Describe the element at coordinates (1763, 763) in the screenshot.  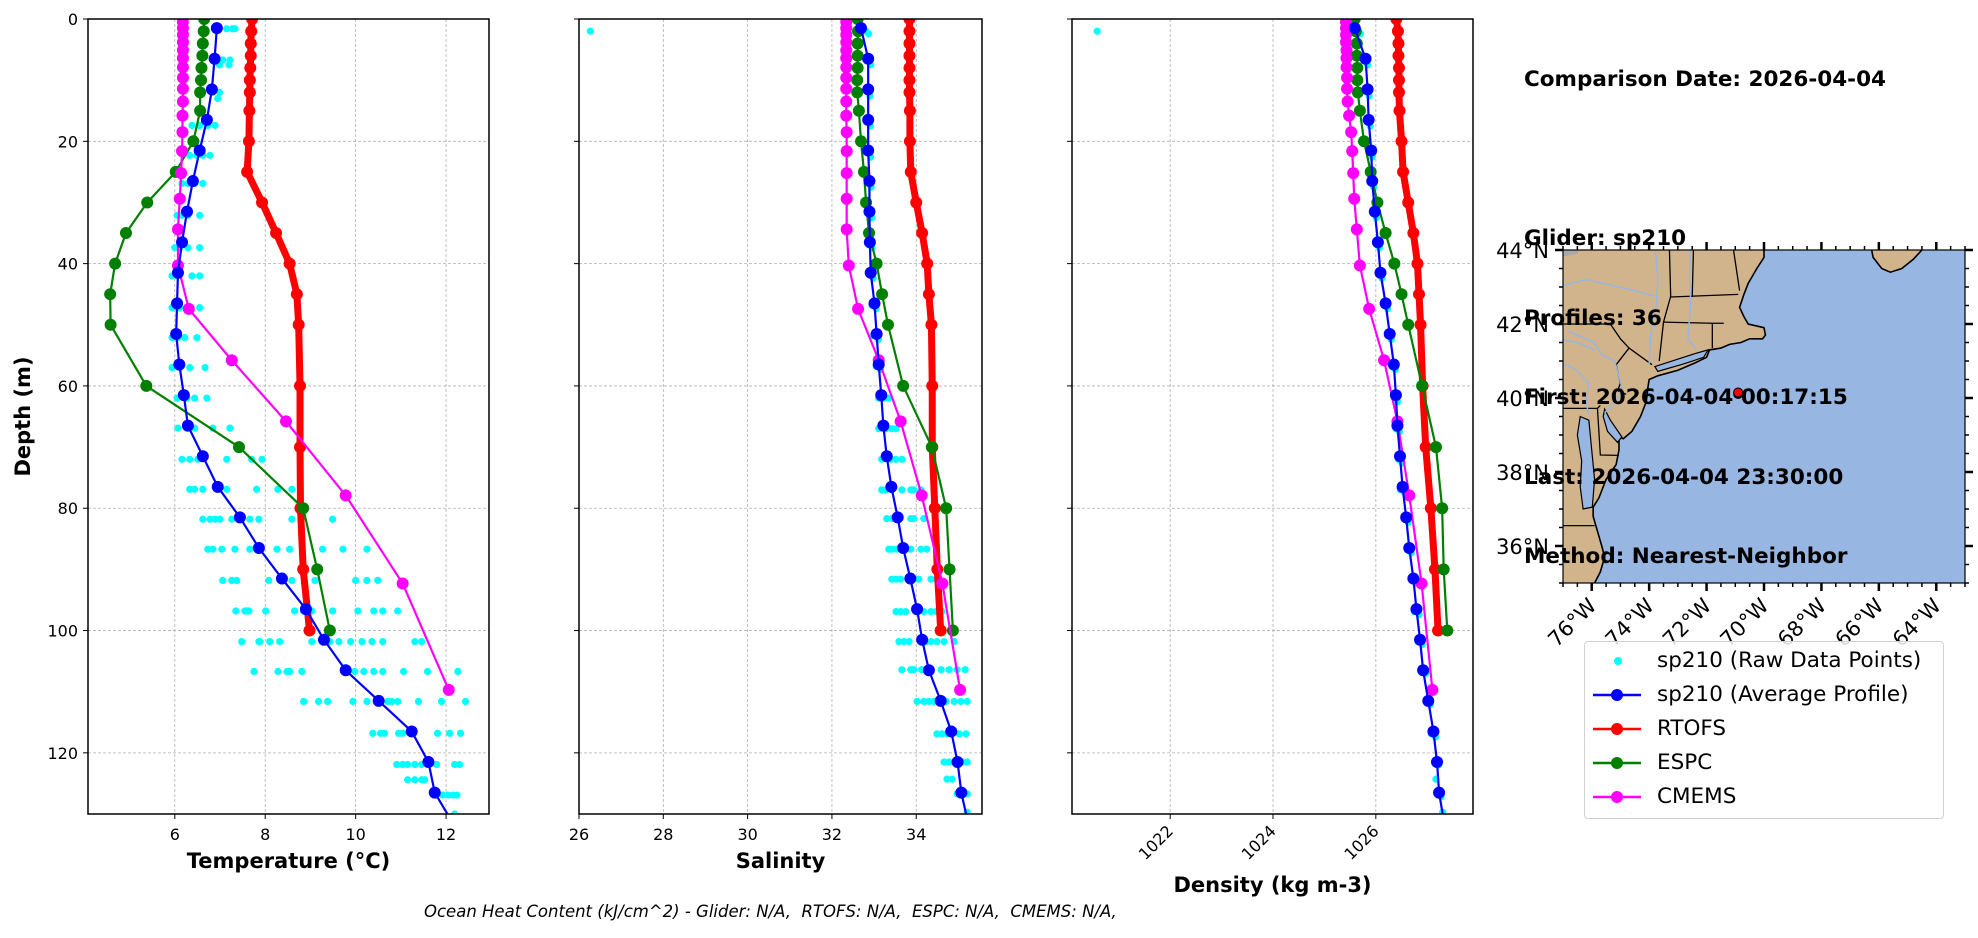
I see `legend-item-espc: ESPC` at that location.